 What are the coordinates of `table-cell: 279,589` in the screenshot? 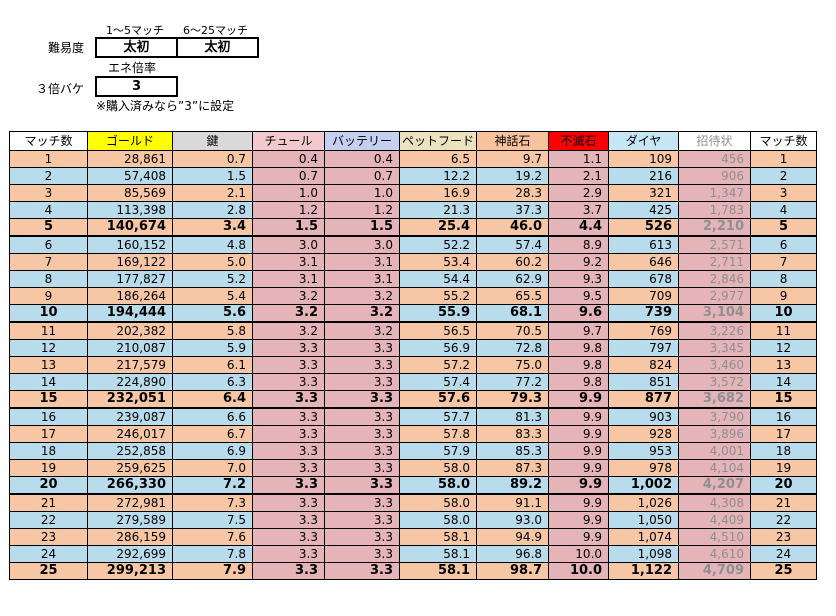 It's located at (130, 520).